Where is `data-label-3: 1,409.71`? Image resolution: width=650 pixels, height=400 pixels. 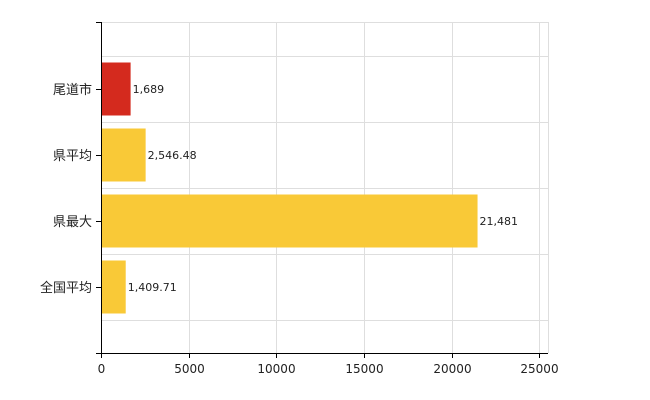 data-label-3: 1,409.71 is located at coordinates (152, 287).